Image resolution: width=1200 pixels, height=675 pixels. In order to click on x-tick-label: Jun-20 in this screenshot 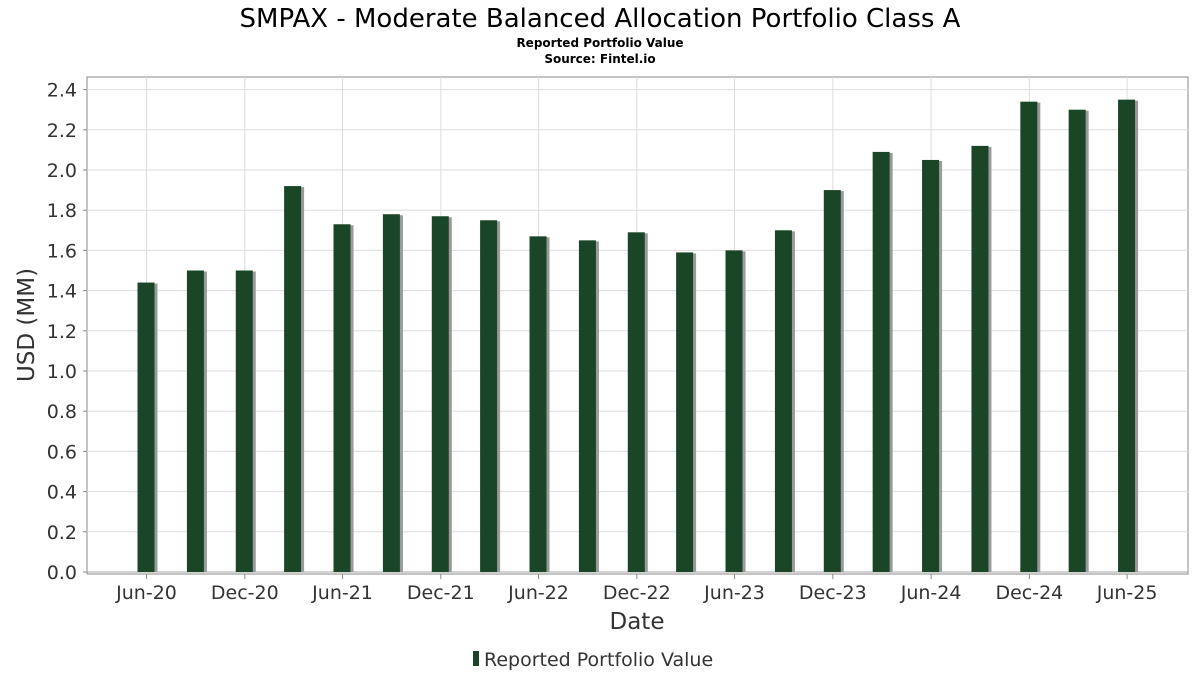, I will do `click(146, 593)`.